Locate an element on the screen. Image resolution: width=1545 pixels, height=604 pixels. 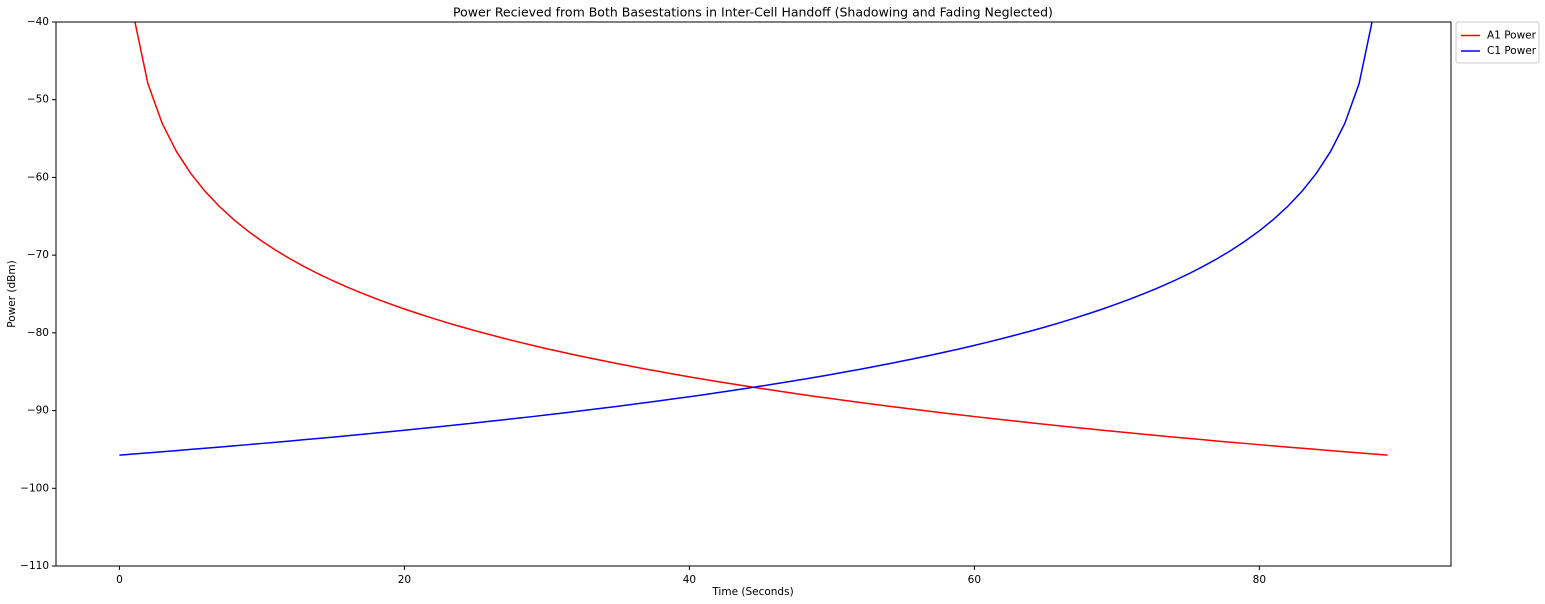
y-axis-label: Power (dBm) is located at coordinates (12, 293).